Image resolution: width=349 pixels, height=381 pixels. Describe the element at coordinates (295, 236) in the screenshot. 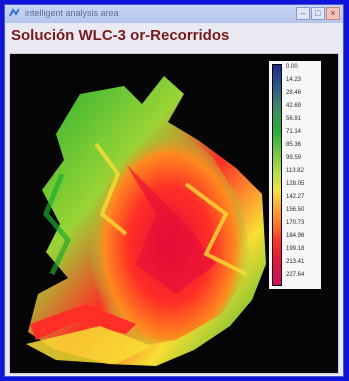

I see `legend-label: 184.96` at that location.